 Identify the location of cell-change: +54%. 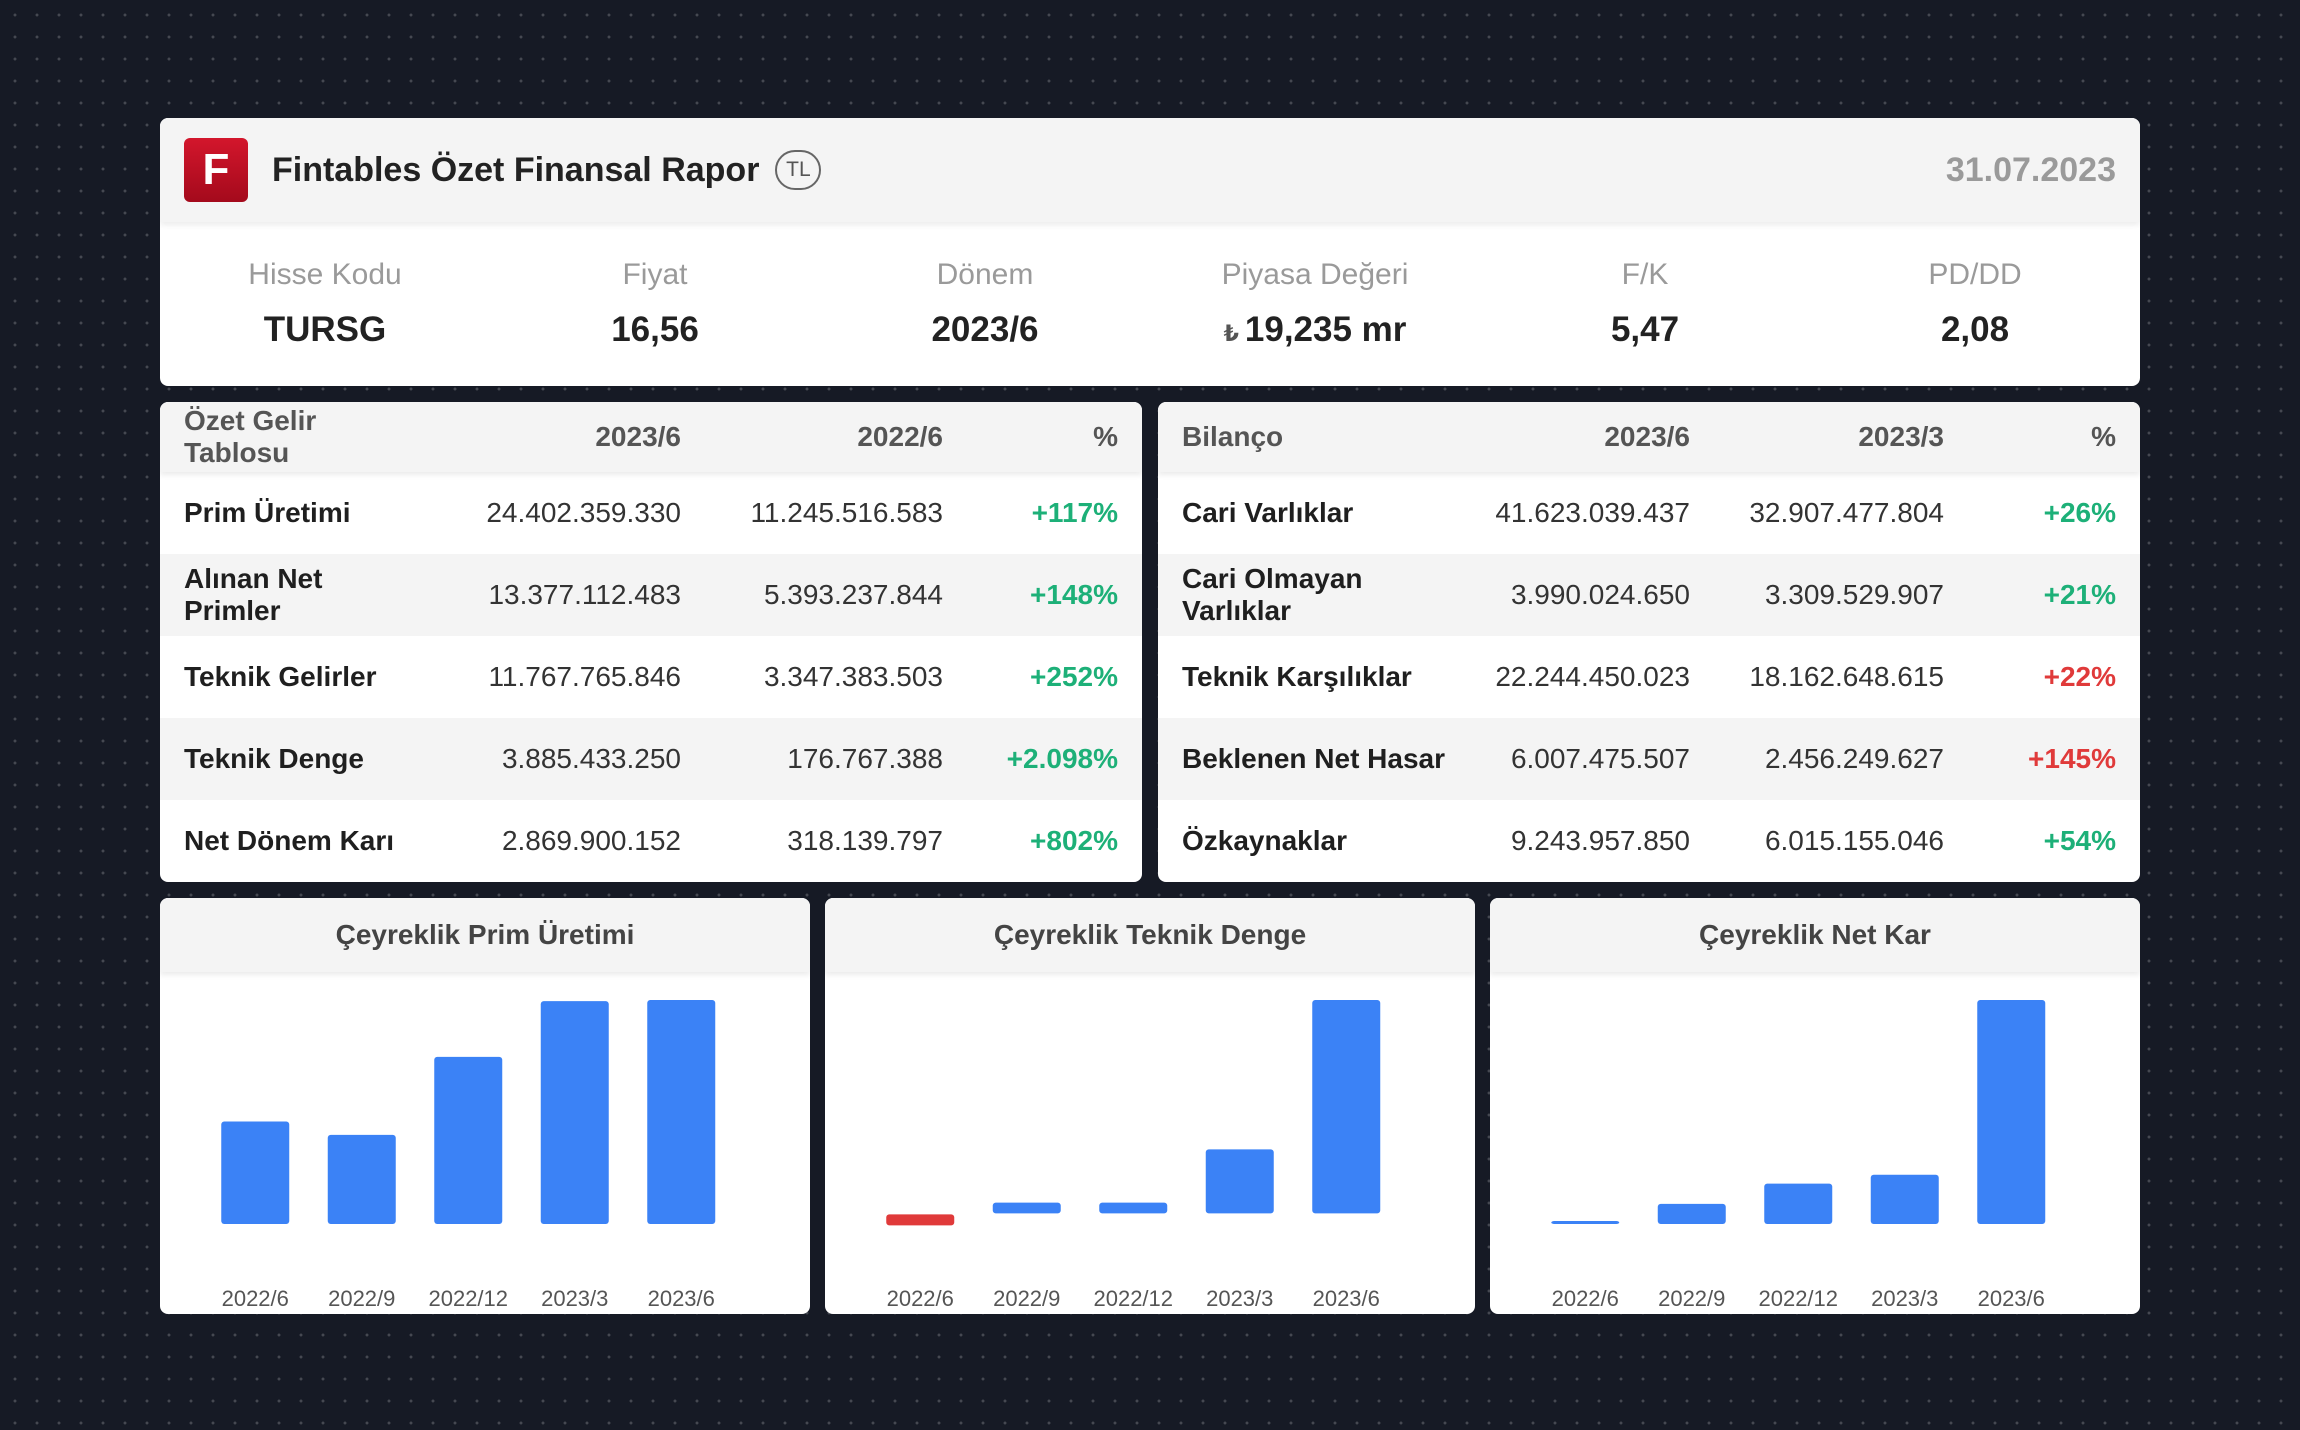
(2079, 840).